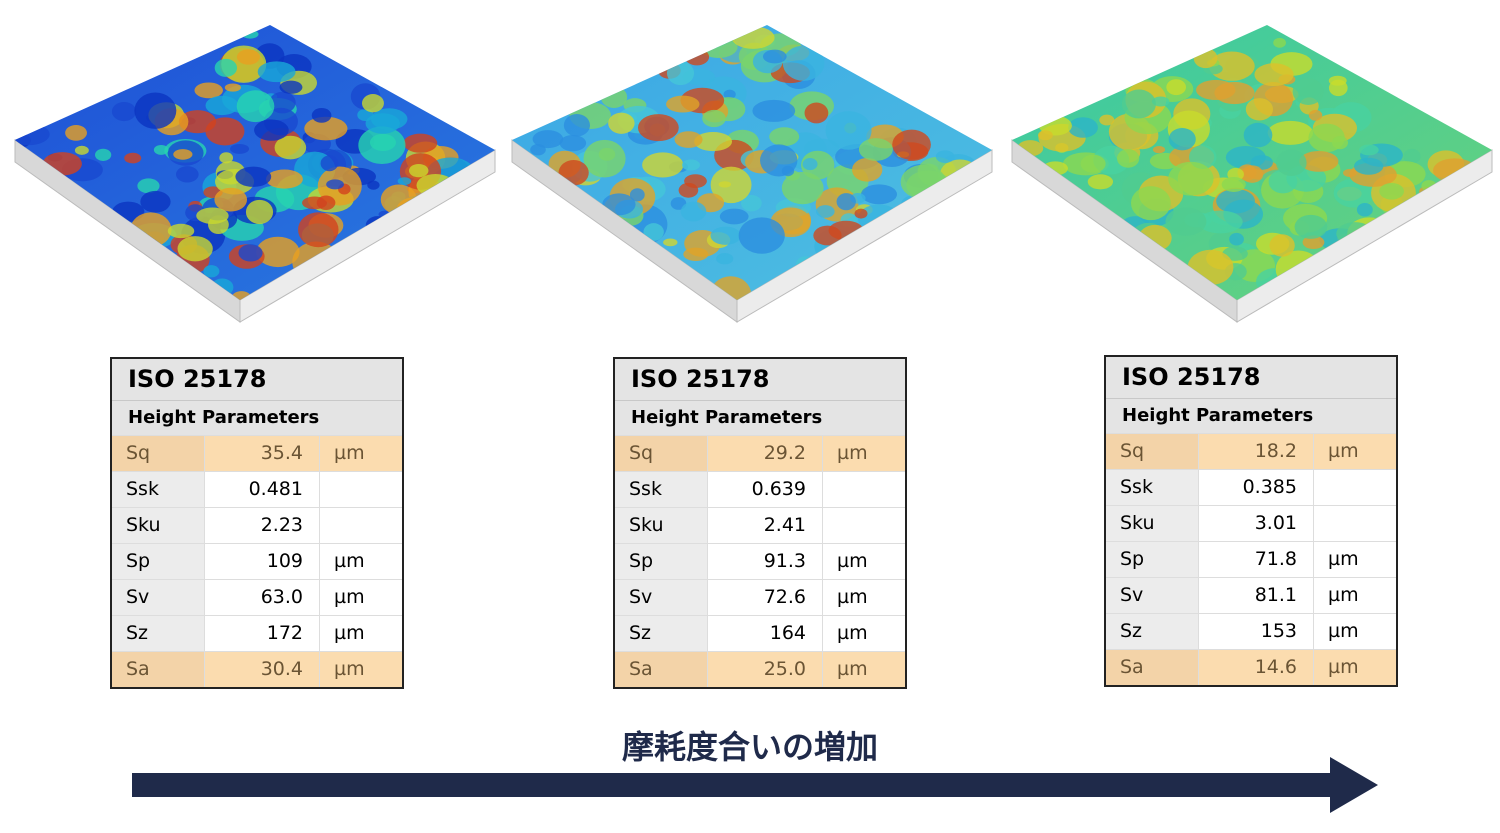  Describe the element at coordinates (262, 597) in the screenshot. I see `param-value: 63.0` at that location.